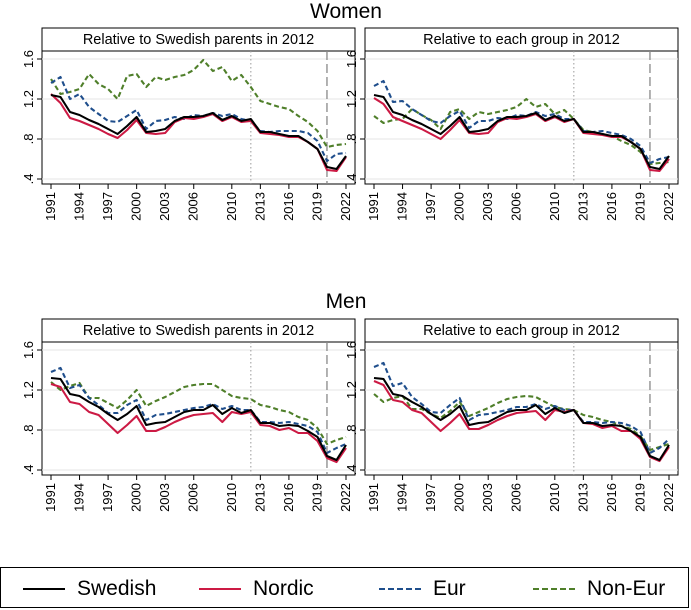 The image size is (691, 610). I want to click on section-title-men: Men, so click(346, 301).